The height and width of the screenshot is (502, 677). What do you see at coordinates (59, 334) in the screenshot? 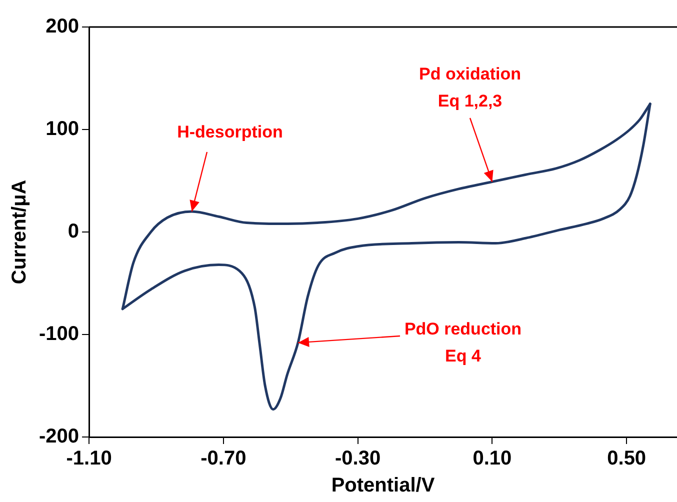
I see `y-tick-label: -100` at bounding box center [59, 334].